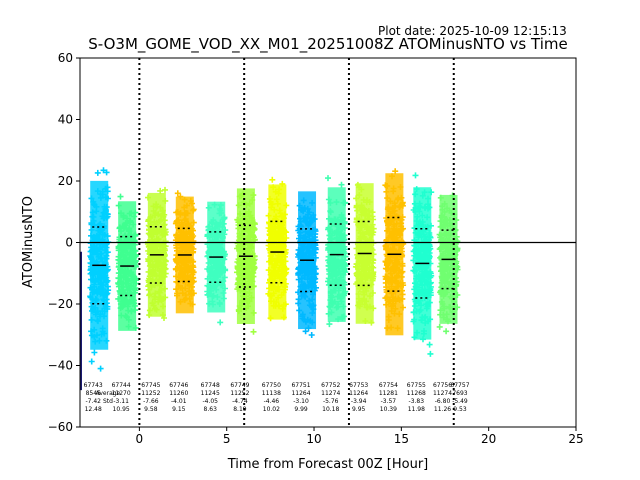  What do you see at coordinates (300, 385) in the screenshot?
I see `orbit-stat-label: 67751` at bounding box center [300, 385].